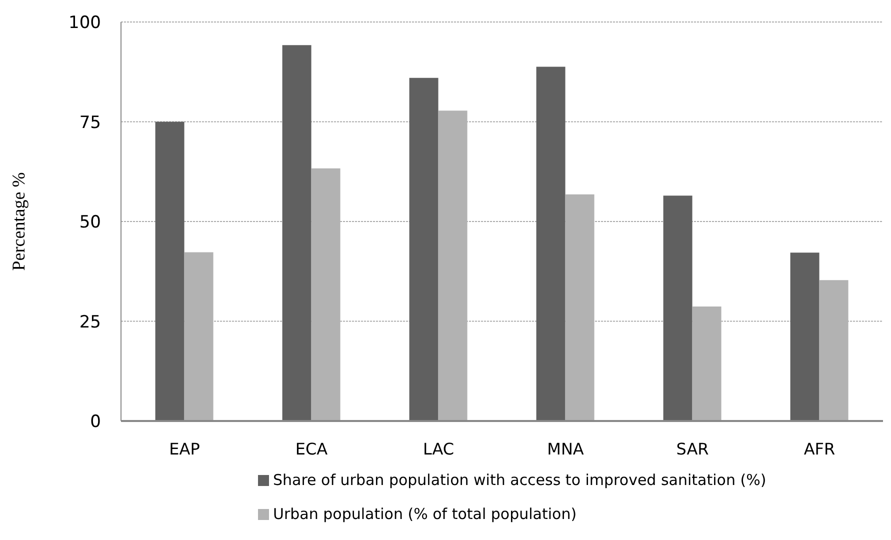 This screenshot has height=540, width=891. What do you see at coordinates (820, 448) in the screenshot?
I see `x-tick-label: AFR` at bounding box center [820, 448].